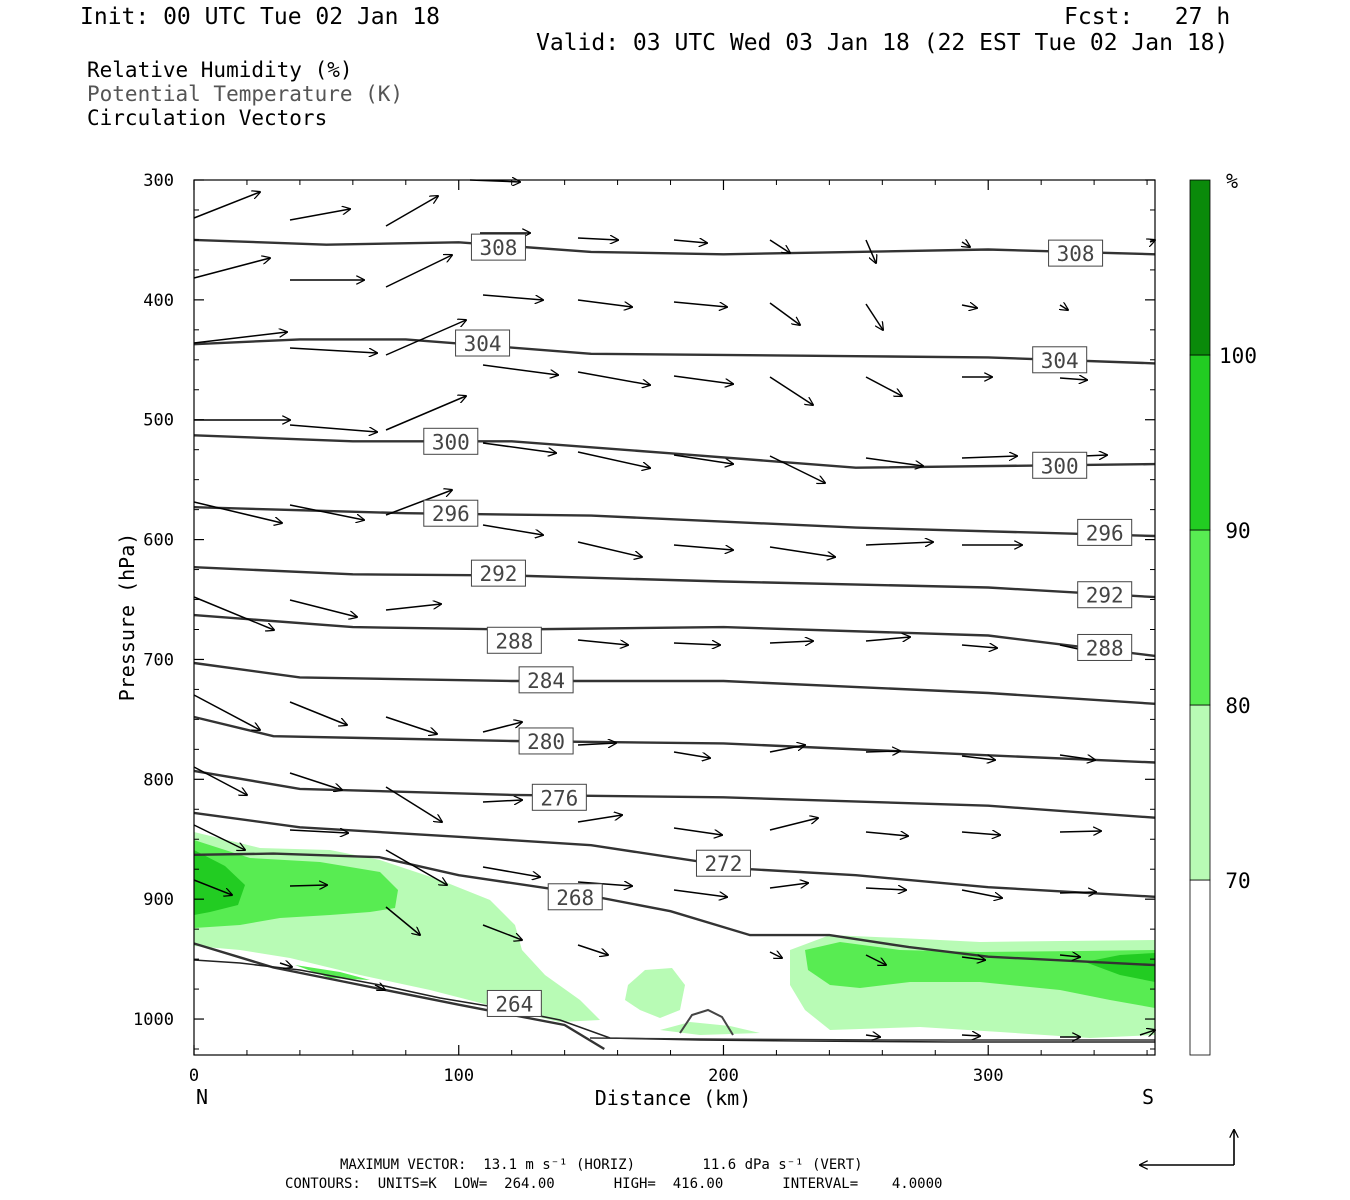 The height and width of the screenshot is (1200, 1350). What do you see at coordinates (673, 1098) in the screenshot?
I see `x-axis-title: Distance (km)` at bounding box center [673, 1098].